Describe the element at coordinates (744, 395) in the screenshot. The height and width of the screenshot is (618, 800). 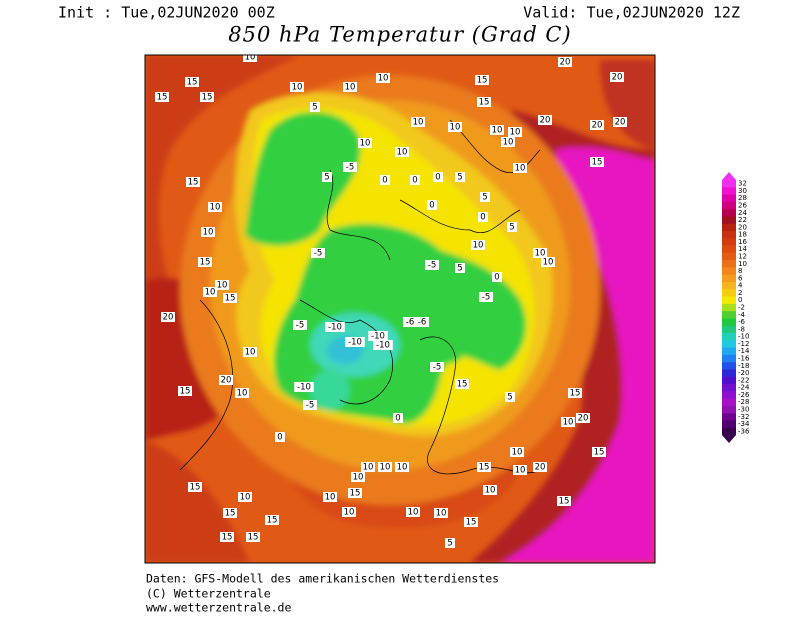
I see `colorbar-label: -26` at that location.